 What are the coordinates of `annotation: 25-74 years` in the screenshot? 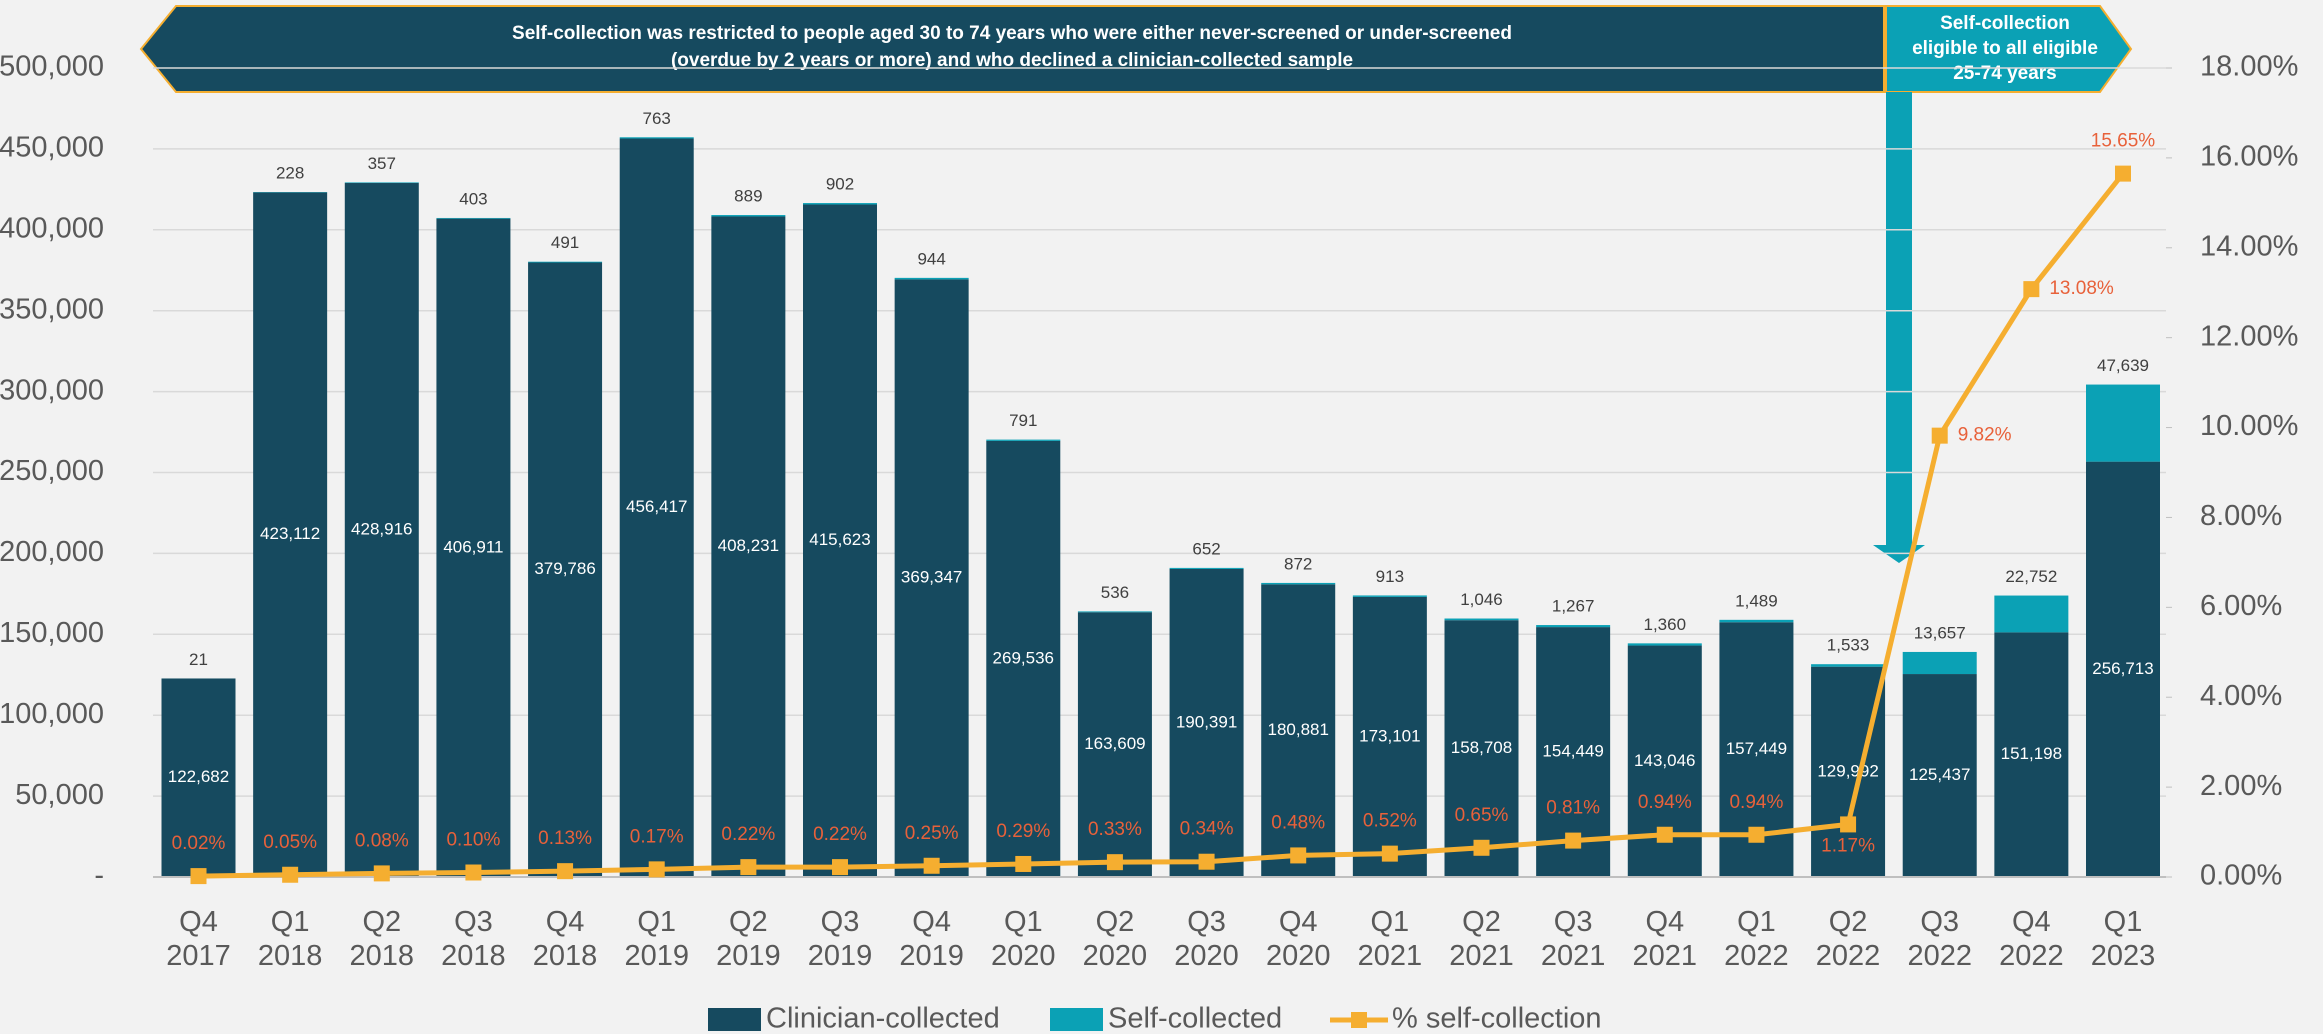 It's located at (2005, 73).